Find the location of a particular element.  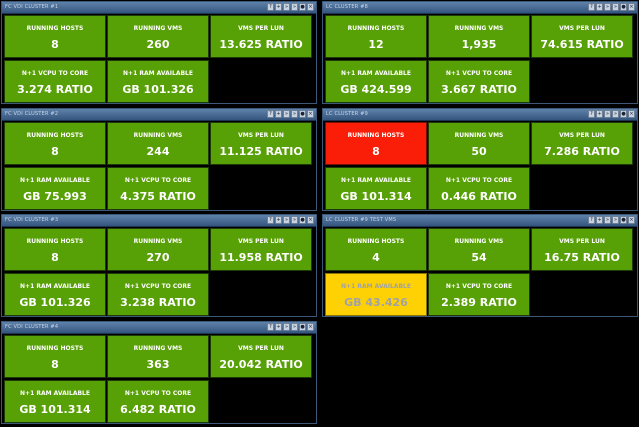

panel-titlebar: LC CLUSTER #8? +»» ● × is located at coordinates (480, 8).